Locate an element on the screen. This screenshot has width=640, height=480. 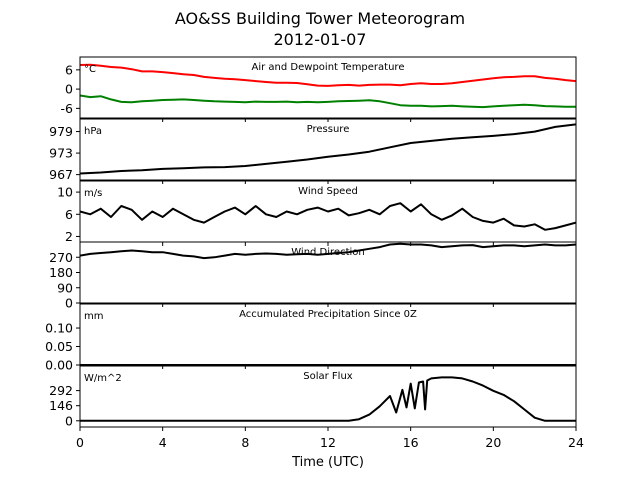
y-tick-label: 0.05 is located at coordinates (59, 346).